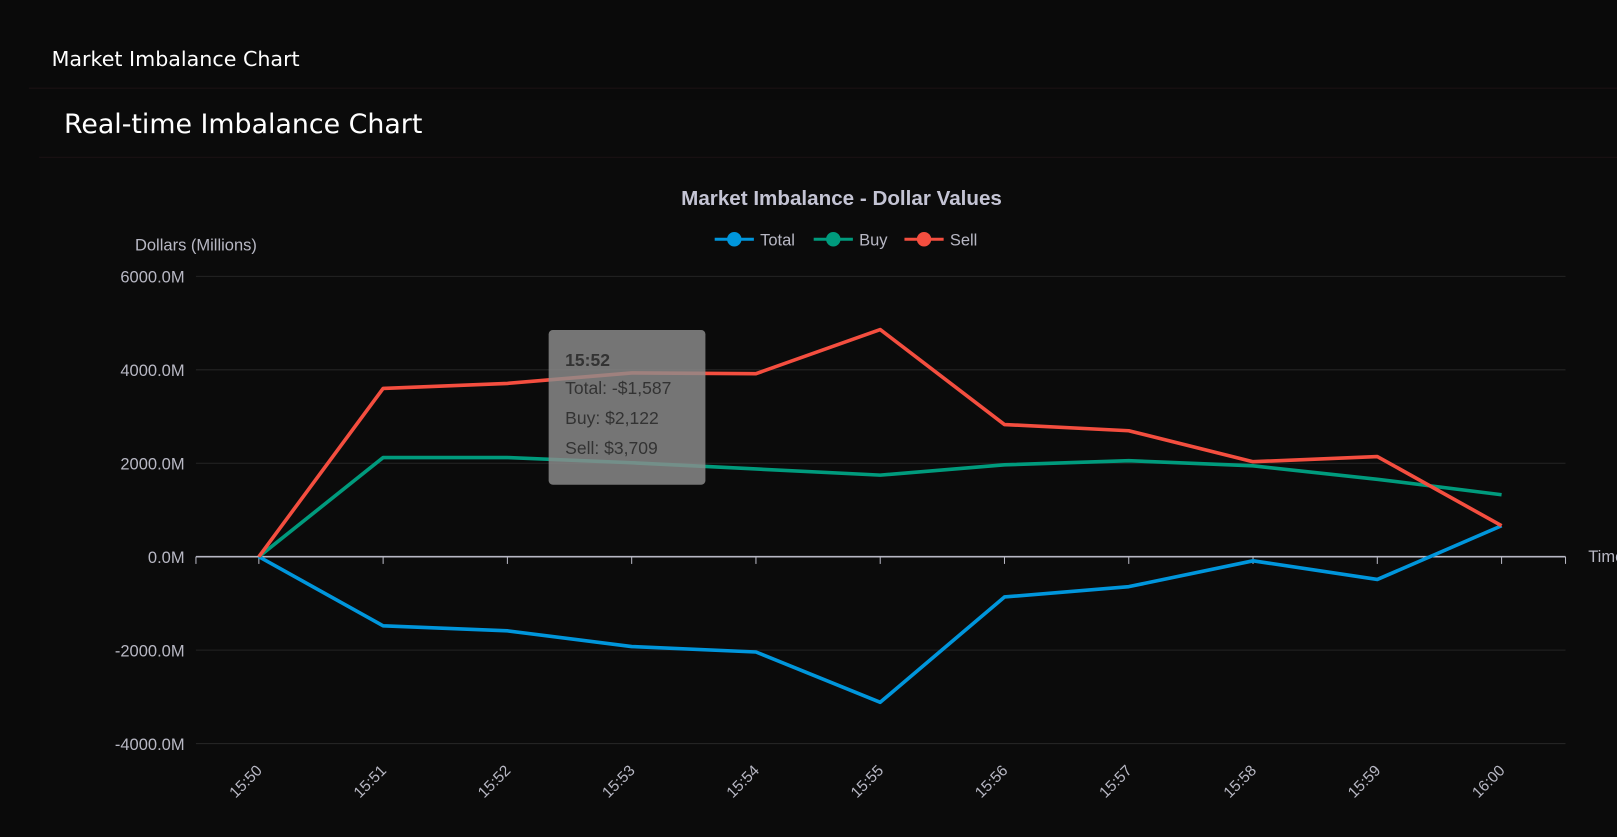 The width and height of the screenshot is (1617, 837). What do you see at coordinates (1115, 781) in the screenshot?
I see `x-tick-label: 15:57` at bounding box center [1115, 781].